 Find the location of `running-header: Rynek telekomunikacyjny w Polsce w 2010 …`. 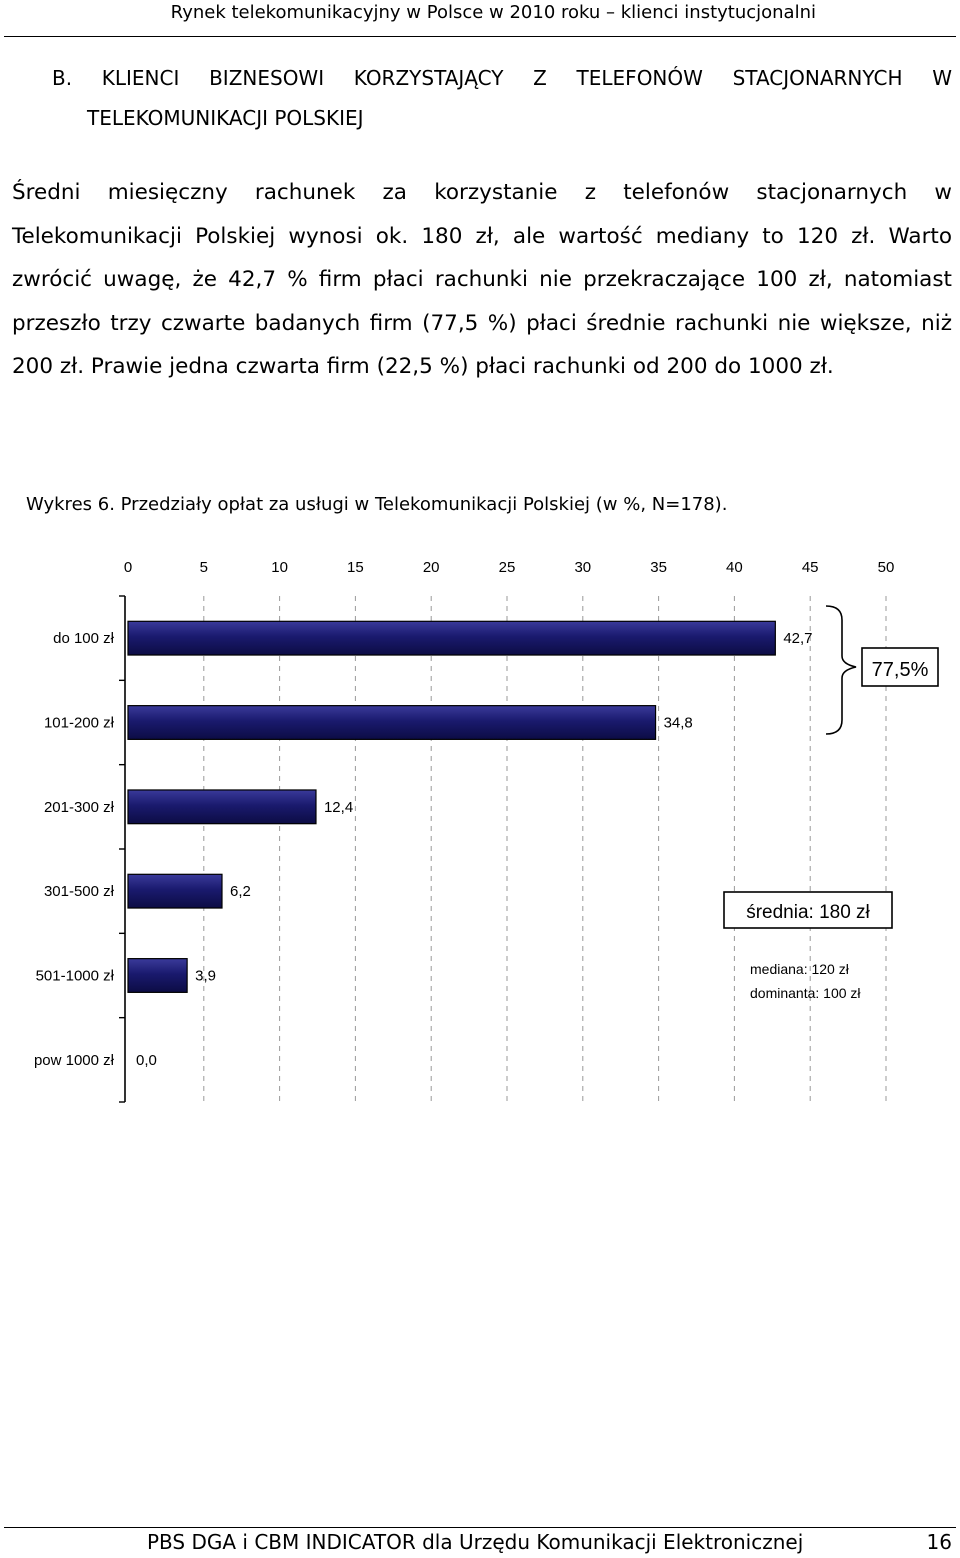

running-header: Rynek telekomunikacyjny w Polsce w 2010 … is located at coordinates (493, 12).